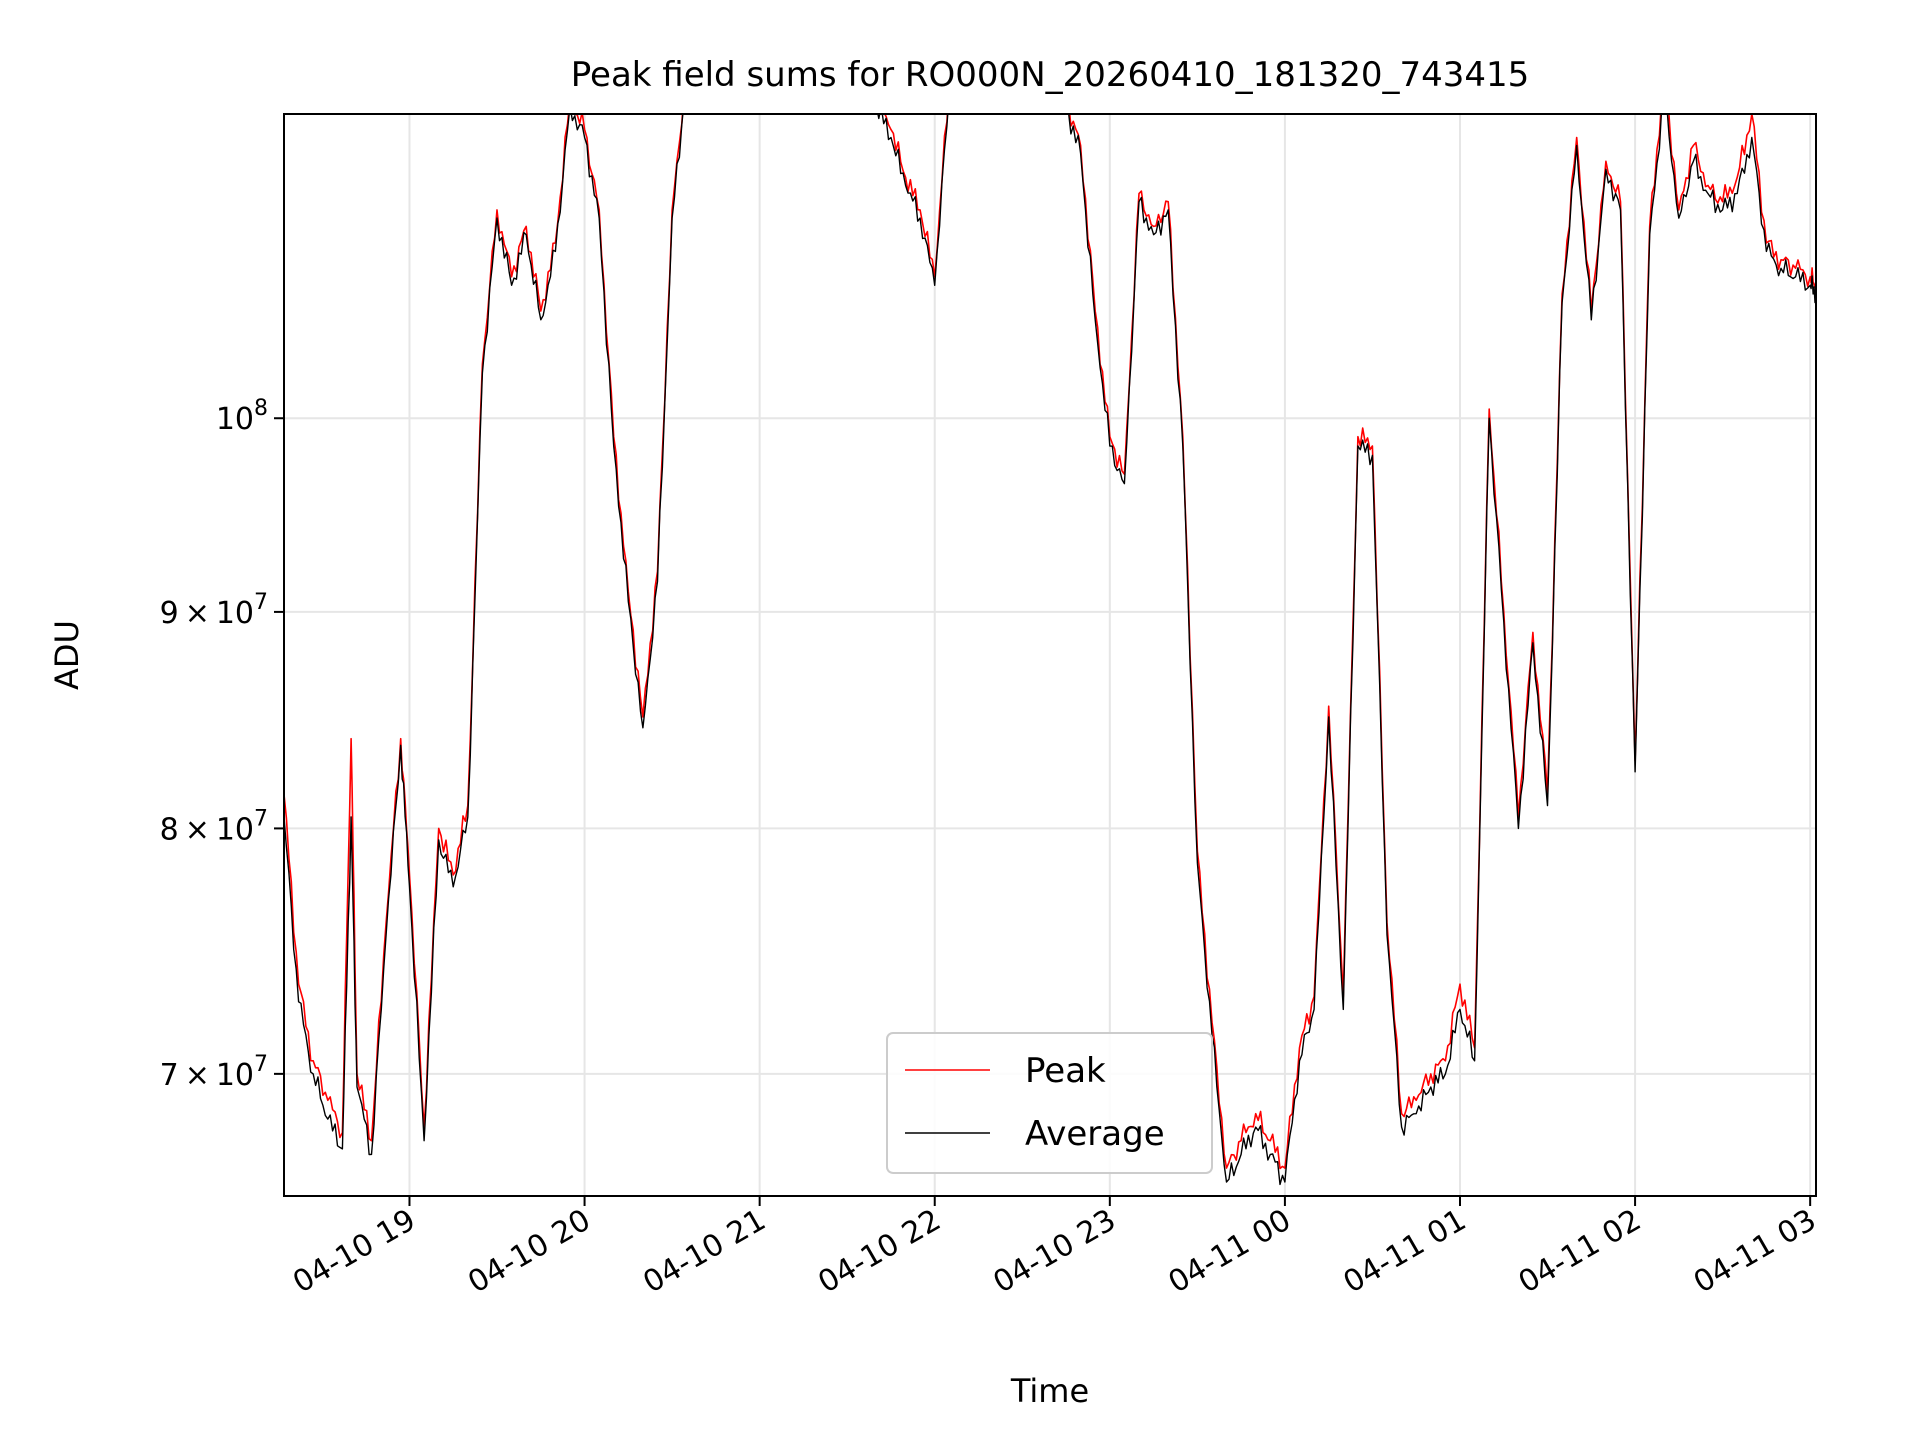  I want to click on y-axis-label: ADU, so click(67, 655).